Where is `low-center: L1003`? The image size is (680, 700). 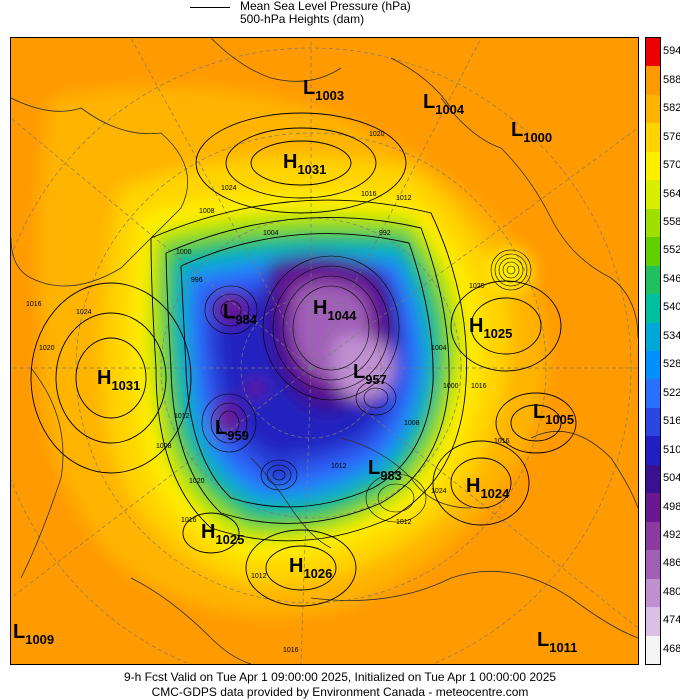
low-center: L1003 is located at coordinates (323, 90).